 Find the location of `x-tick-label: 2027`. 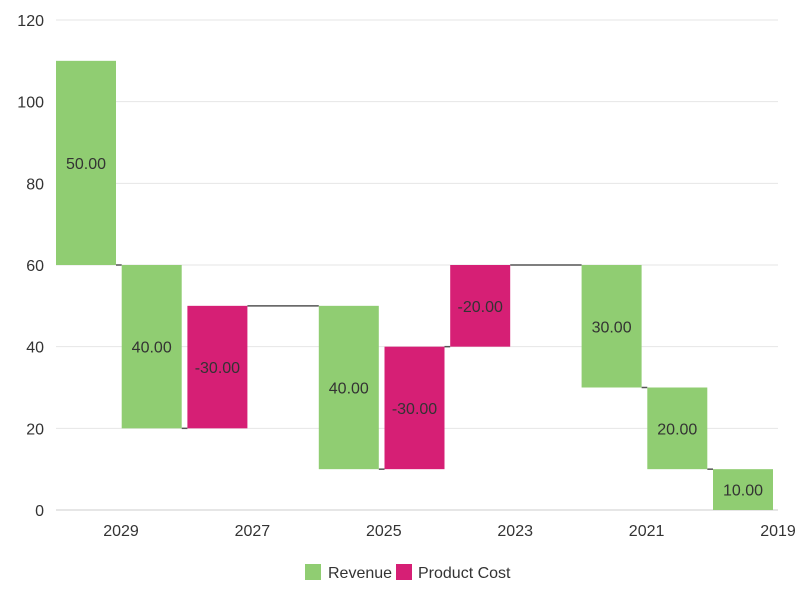

x-tick-label: 2027 is located at coordinates (253, 531).